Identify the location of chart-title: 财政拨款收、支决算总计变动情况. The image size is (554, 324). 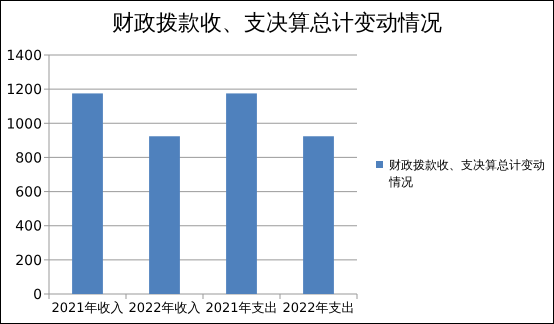
(277, 23).